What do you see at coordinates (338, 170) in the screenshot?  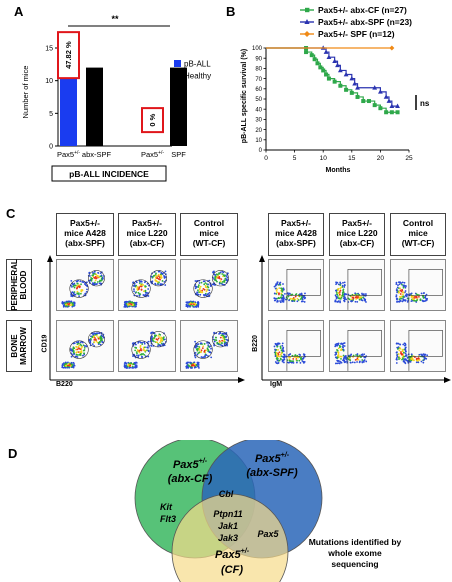 I see `b-x-axis-label: Months` at bounding box center [338, 170].